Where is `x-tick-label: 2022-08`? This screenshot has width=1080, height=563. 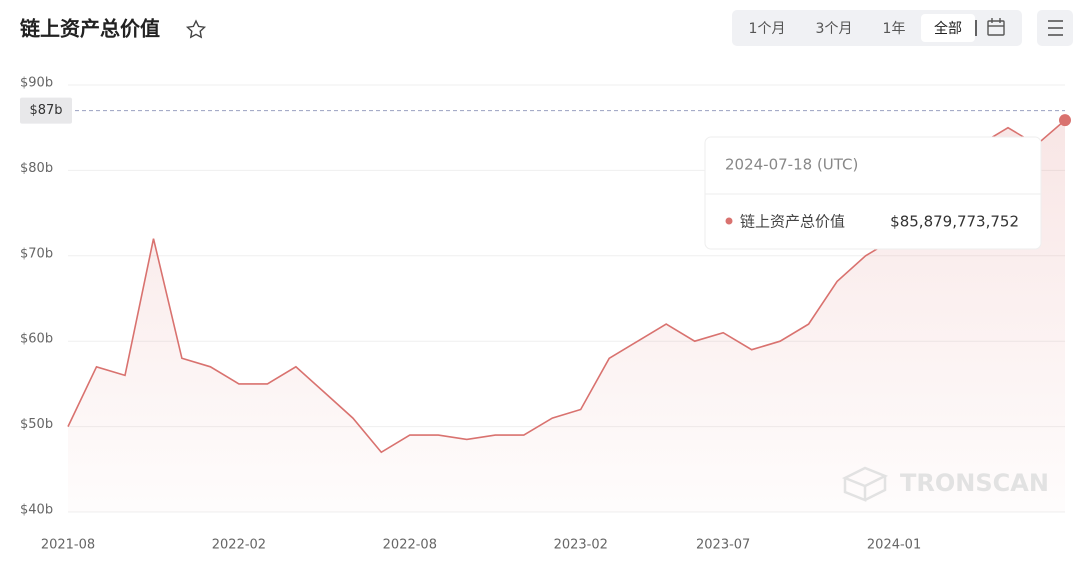
x-tick-label: 2022-08 is located at coordinates (410, 545).